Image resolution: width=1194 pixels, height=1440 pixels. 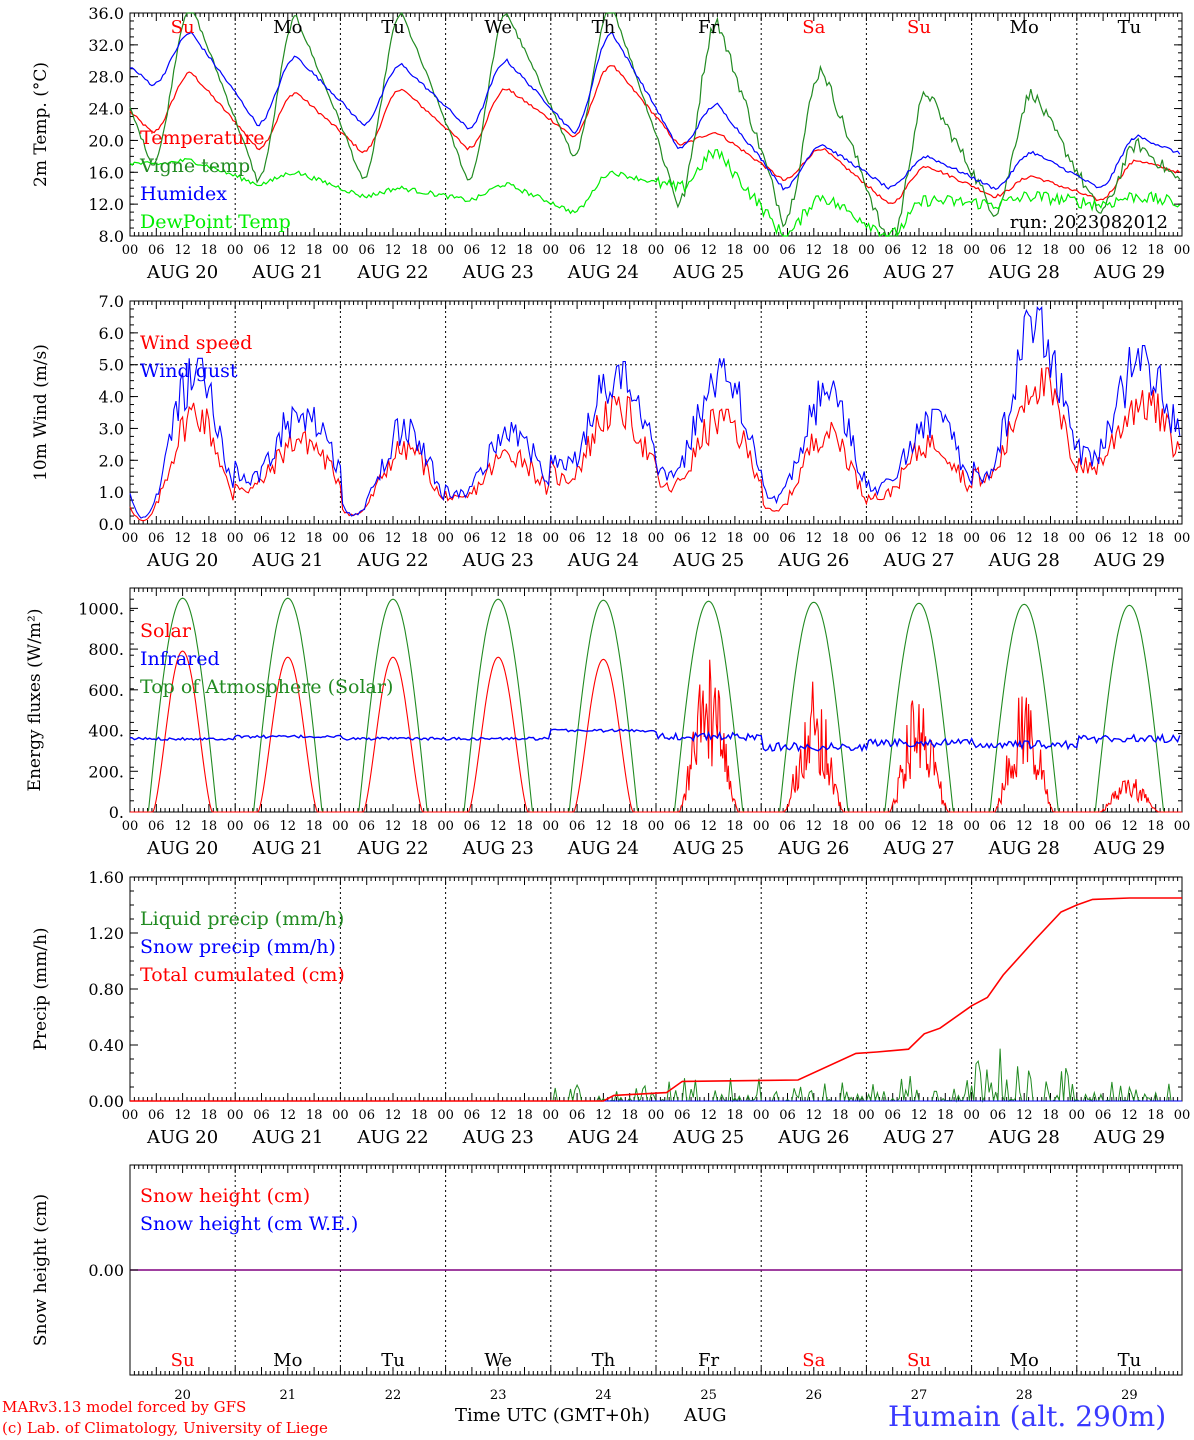 I want to click on day-number-label: 20, so click(x=182, y=1395).